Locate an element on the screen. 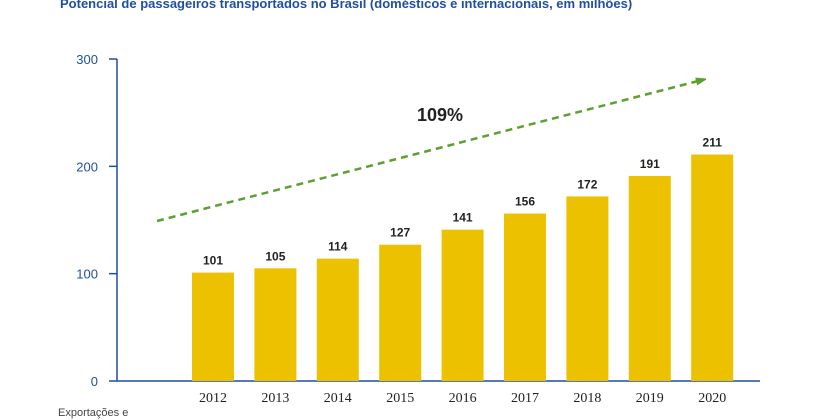 The height and width of the screenshot is (420, 820). x-tick-label: 2013 is located at coordinates (275, 398).